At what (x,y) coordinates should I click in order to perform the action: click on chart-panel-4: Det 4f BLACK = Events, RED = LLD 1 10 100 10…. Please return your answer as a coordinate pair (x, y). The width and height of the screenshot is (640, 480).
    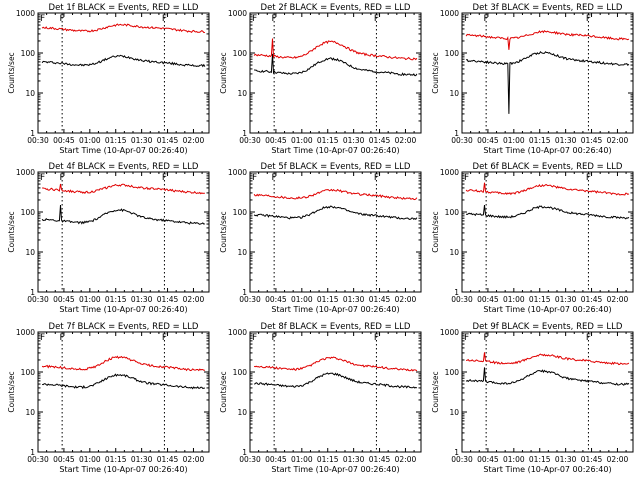
    Looking at the image, I should click on (108, 238).